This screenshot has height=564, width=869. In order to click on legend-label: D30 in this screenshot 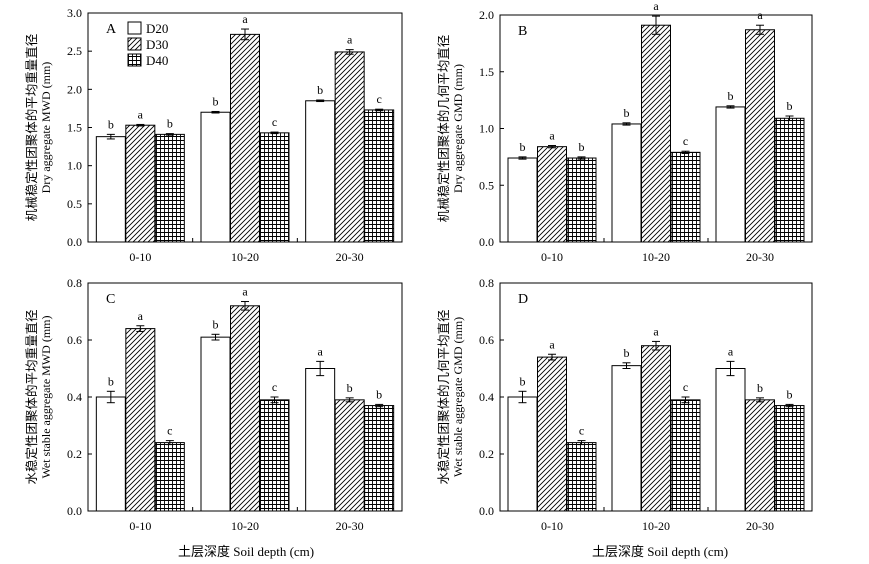, I will do `click(157, 44)`.